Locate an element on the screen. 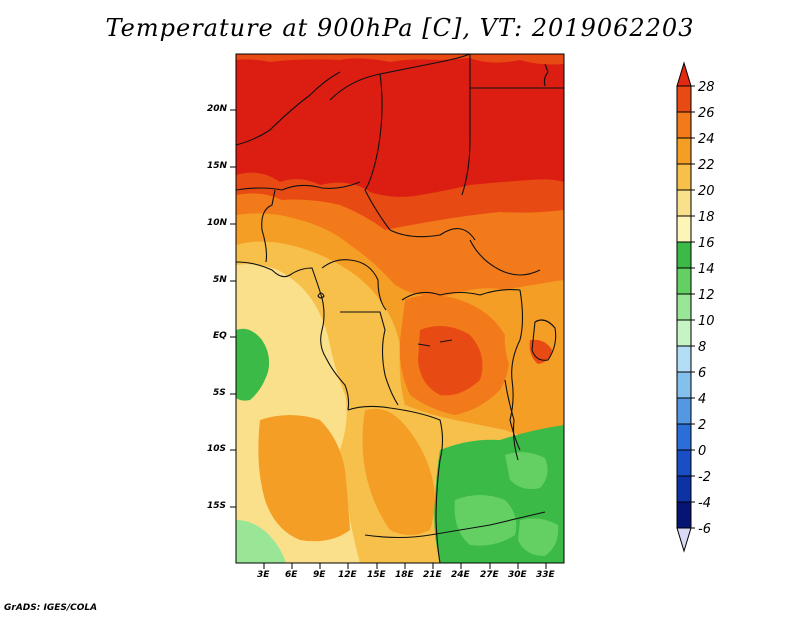 The image size is (800, 618). colorbar-label: 6 is located at coordinates (702, 373).